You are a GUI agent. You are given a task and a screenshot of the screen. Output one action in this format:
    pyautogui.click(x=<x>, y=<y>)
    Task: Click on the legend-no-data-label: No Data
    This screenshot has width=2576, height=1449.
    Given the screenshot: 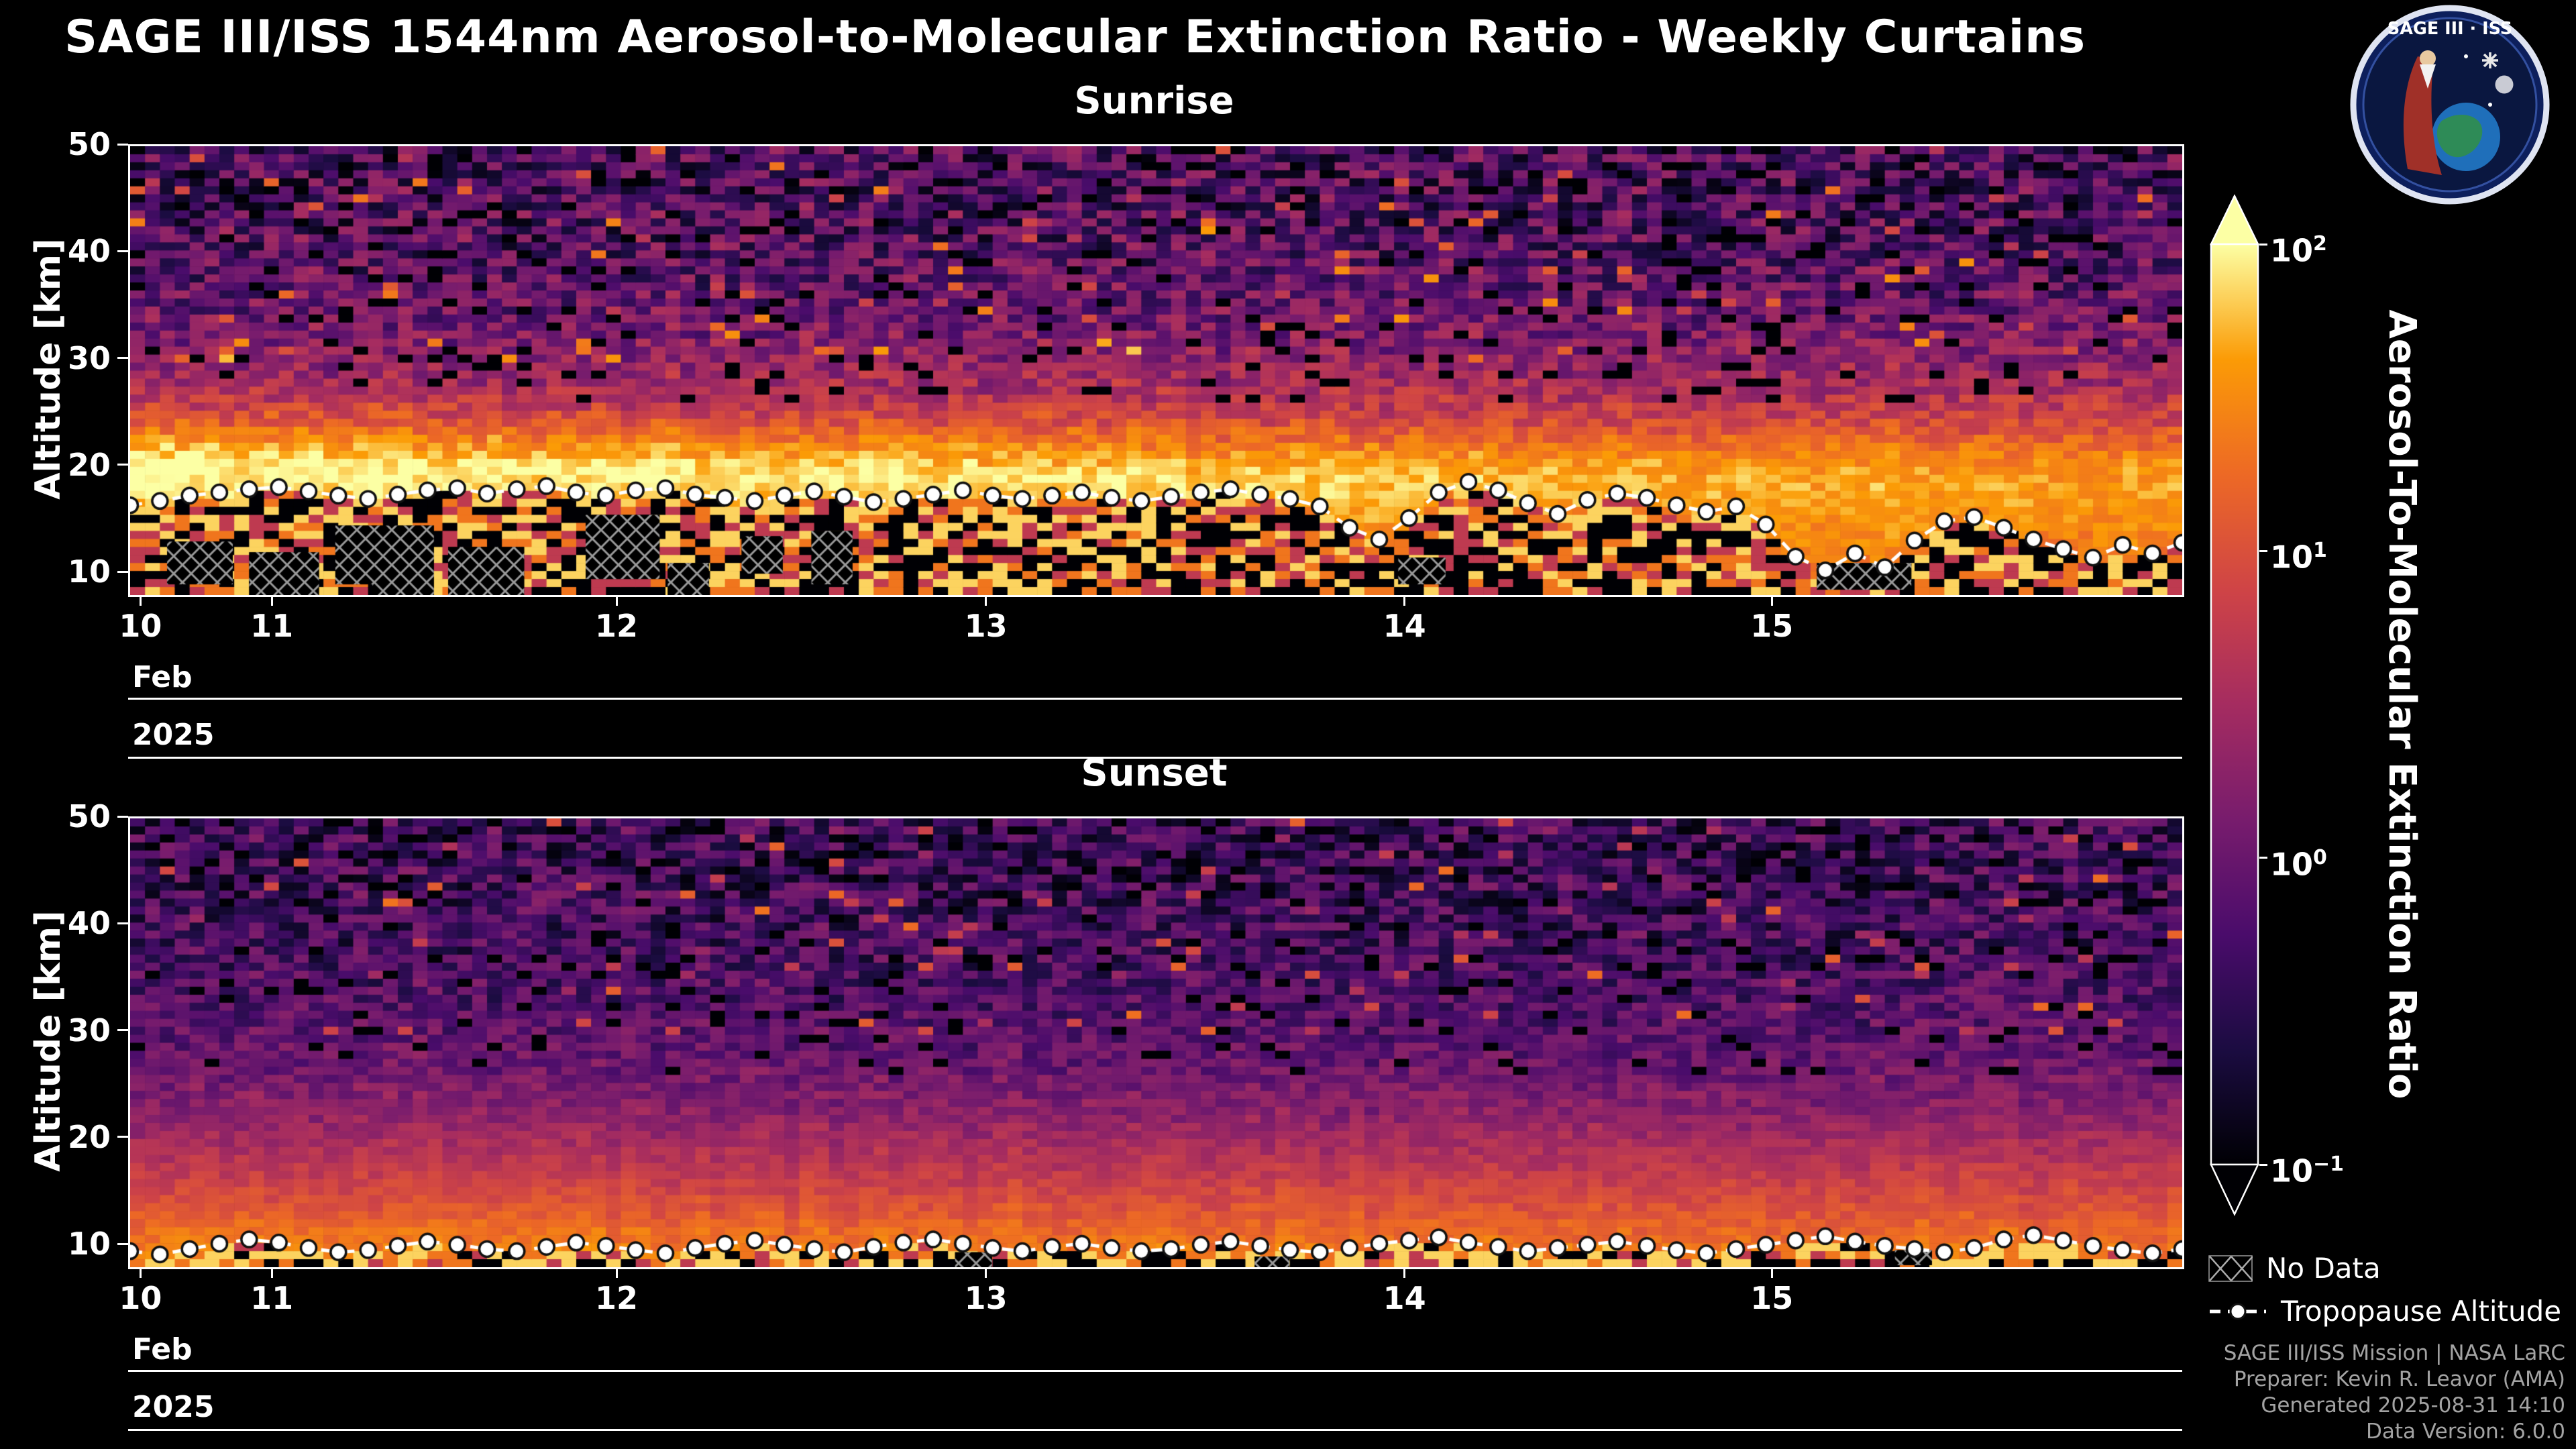 What is the action you would take?
    pyautogui.click(x=2323, y=1268)
    